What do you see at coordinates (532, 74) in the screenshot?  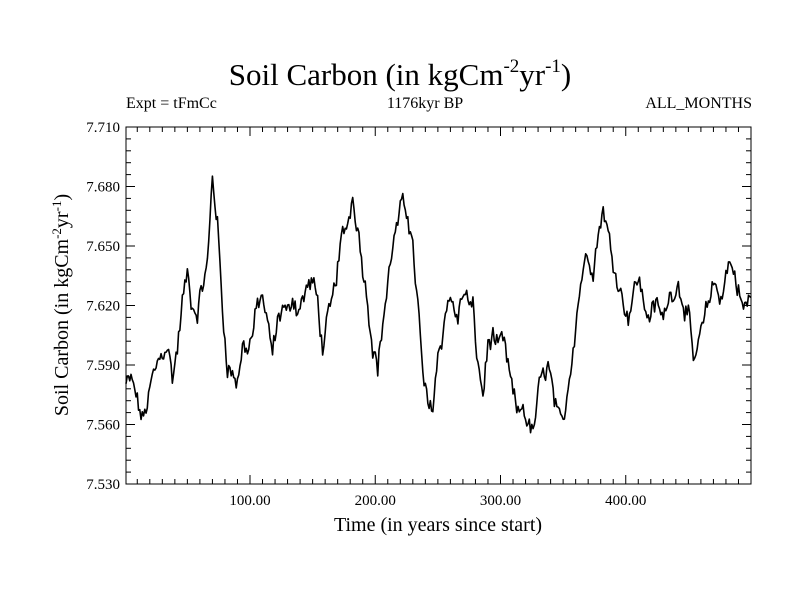 I see `chart-title-unit: yr` at bounding box center [532, 74].